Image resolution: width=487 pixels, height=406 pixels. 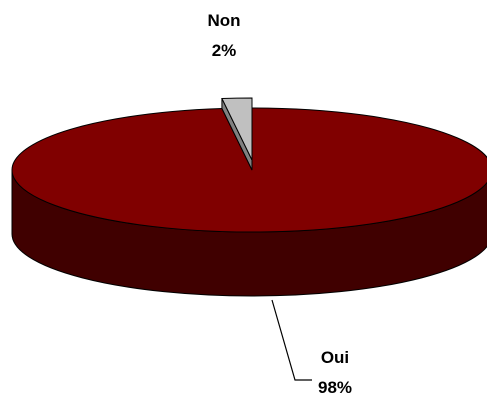 I want to click on slice-label-oui: Oui, so click(x=335, y=357).